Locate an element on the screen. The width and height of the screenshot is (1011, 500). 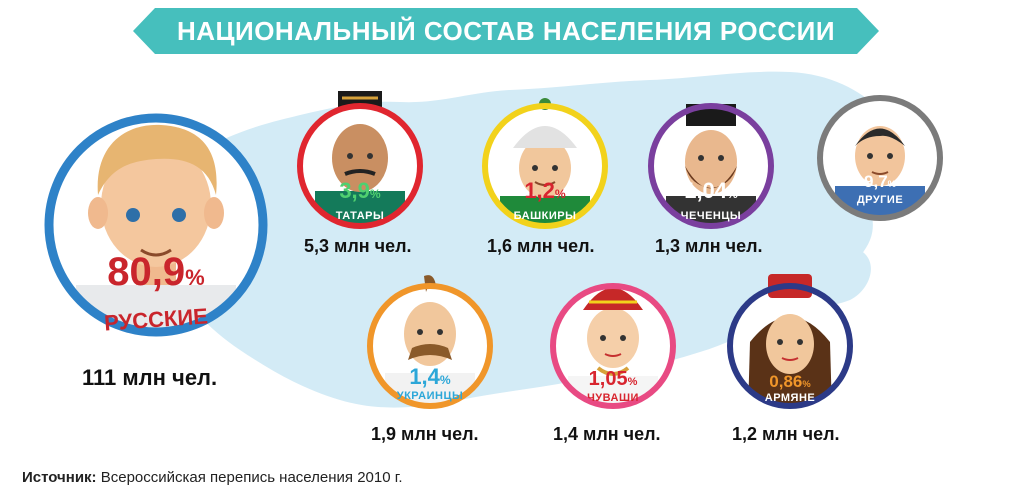
russians-percent: 80,9% is located at coordinates (156, 272).